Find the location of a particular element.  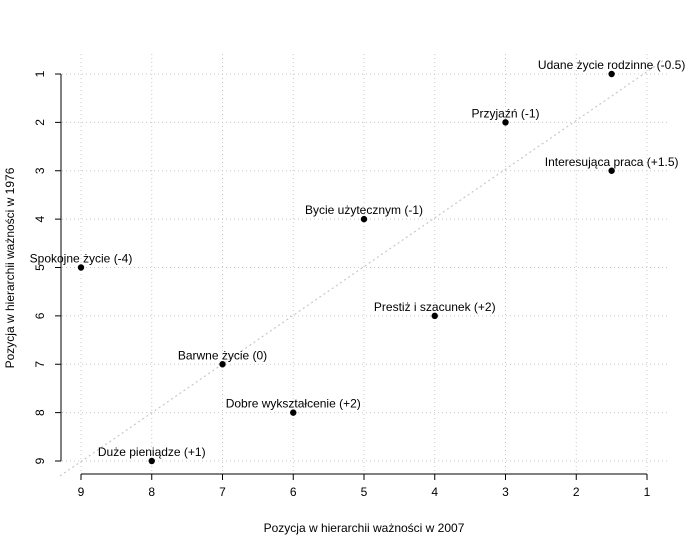

y-tick-label: 4 is located at coordinates (40, 218).